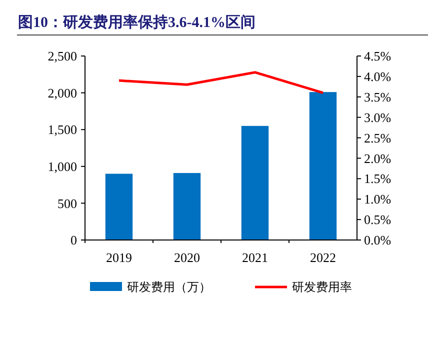  I want to click on y-tick-label: 1,000, so click(62, 166).